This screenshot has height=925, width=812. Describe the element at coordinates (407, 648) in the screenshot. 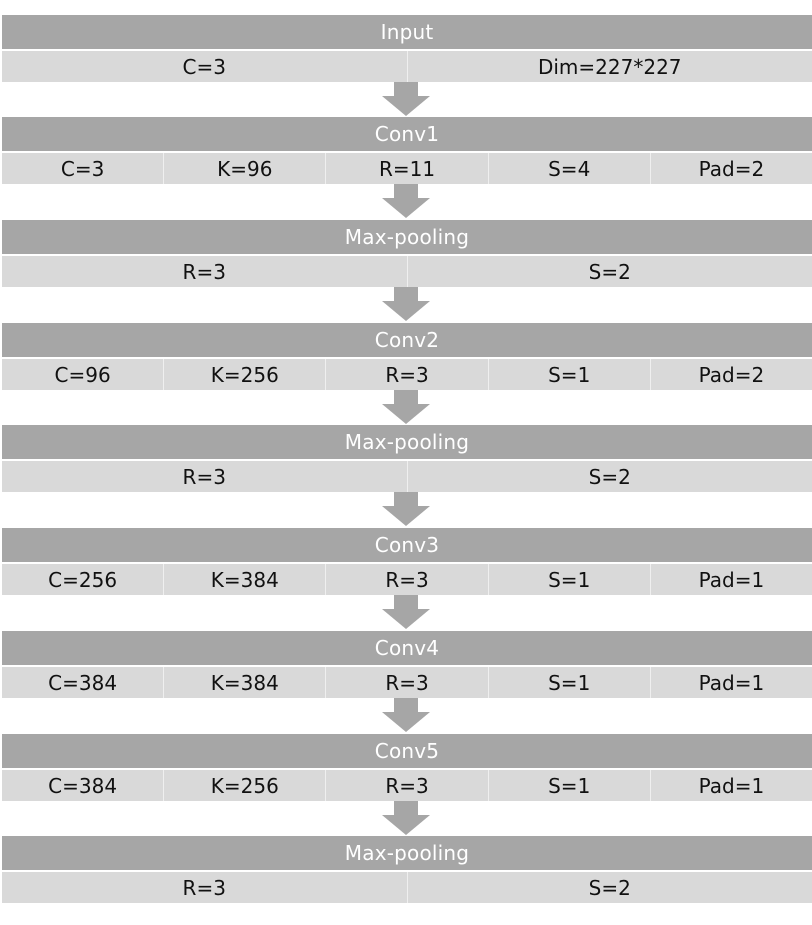

I see `layer-title: Conv4` at that location.